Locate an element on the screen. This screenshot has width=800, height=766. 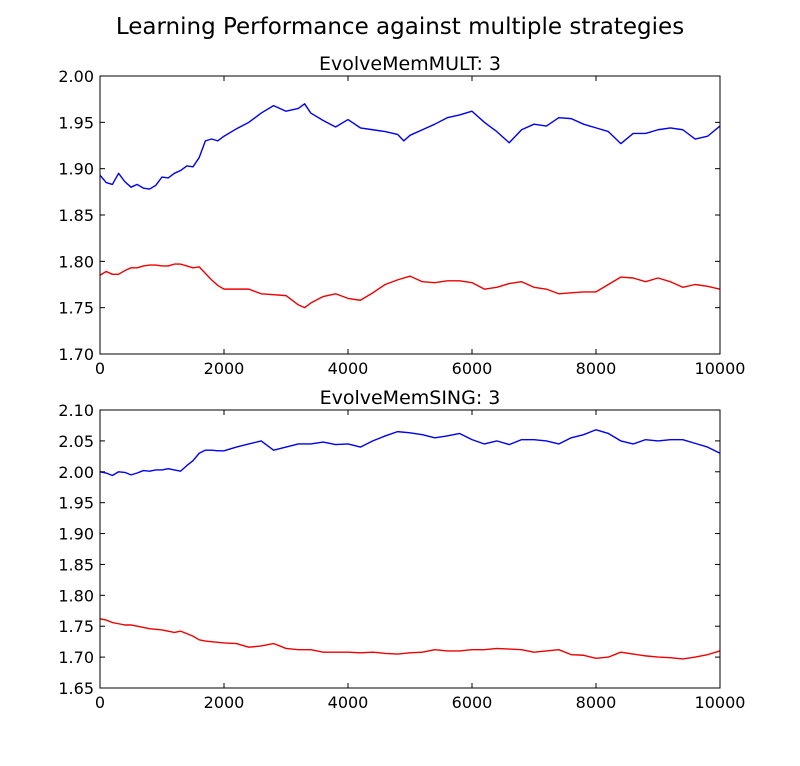
subplot-title: EvolveMemMULT: 3 is located at coordinates (410, 64).